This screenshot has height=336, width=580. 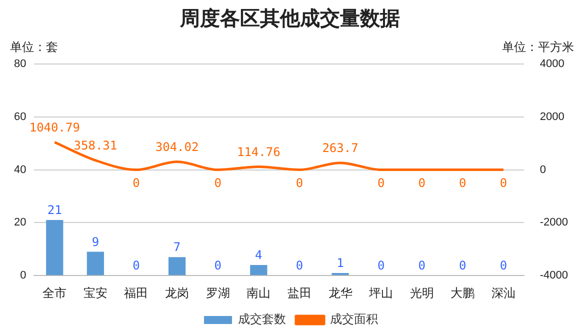 What do you see at coordinates (20, 64) in the screenshot?
I see `y-tick-label: 80` at bounding box center [20, 64].